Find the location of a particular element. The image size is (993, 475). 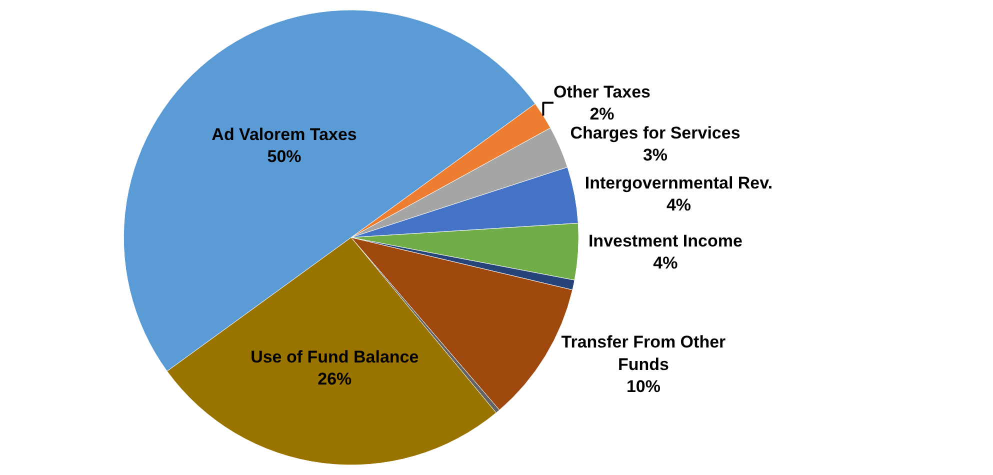

data-label: 26% is located at coordinates (335, 379).